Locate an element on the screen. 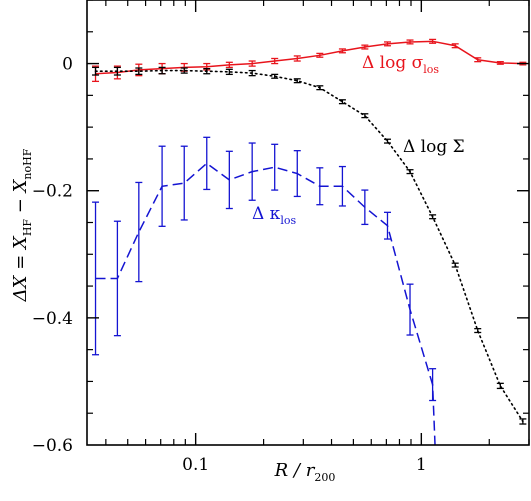 This screenshot has width=531, height=501. series-label-sigma-los: Δ log σlos is located at coordinates (400, 64).